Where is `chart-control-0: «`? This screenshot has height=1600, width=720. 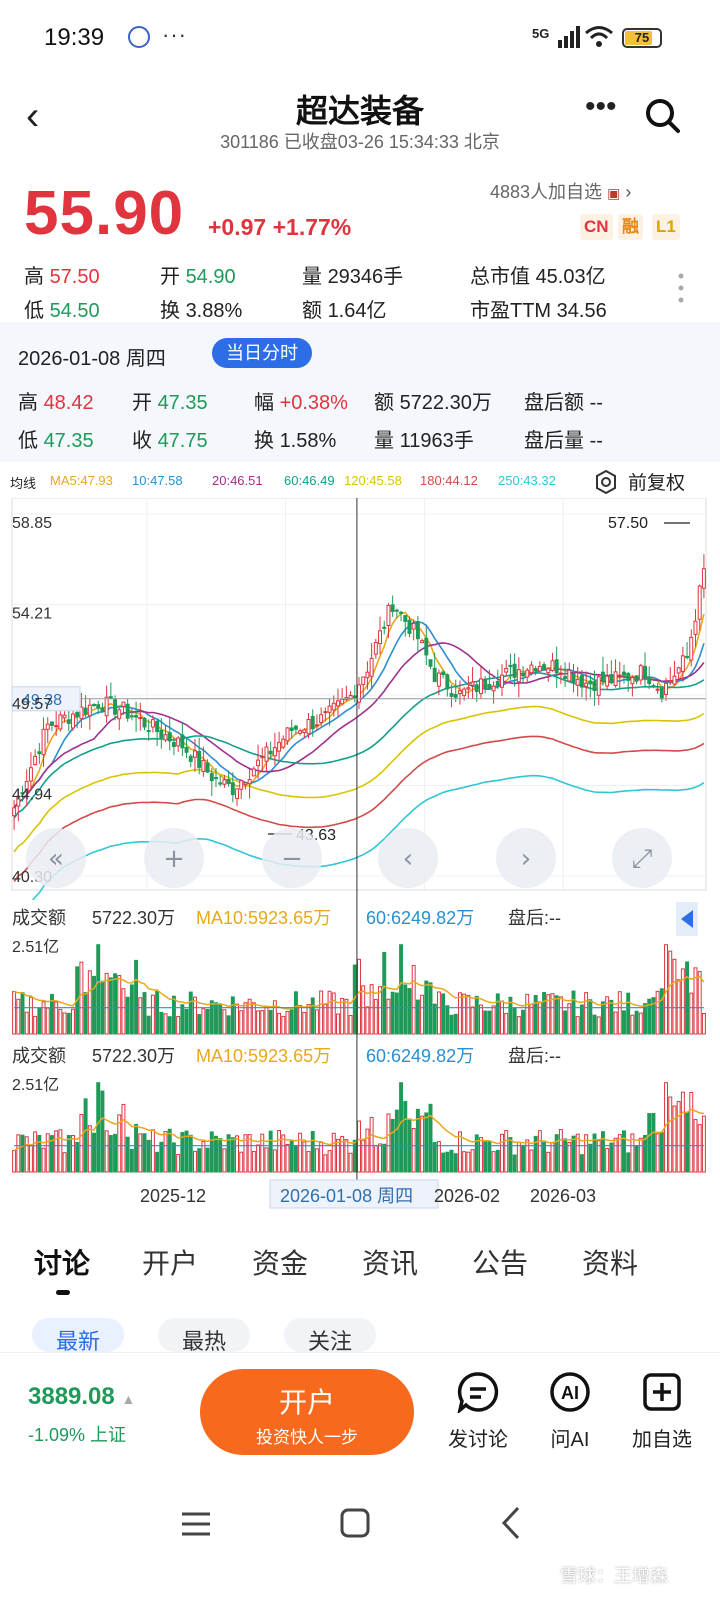 chart-control-0: « is located at coordinates (56, 858).